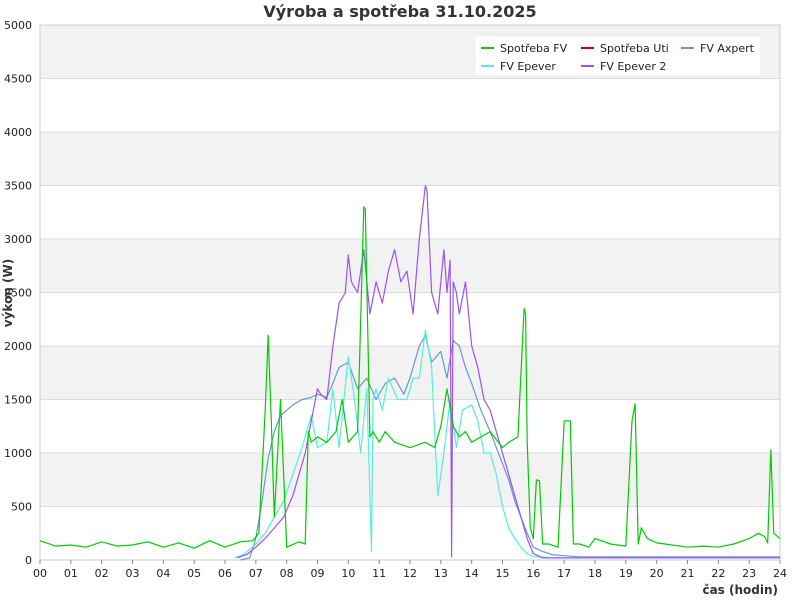 Image resolution: width=800 pixels, height=600 pixels. What do you see at coordinates (749, 573) in the screenshot?
I see `x-tick-label: 23` at bounding box center [749, 573].